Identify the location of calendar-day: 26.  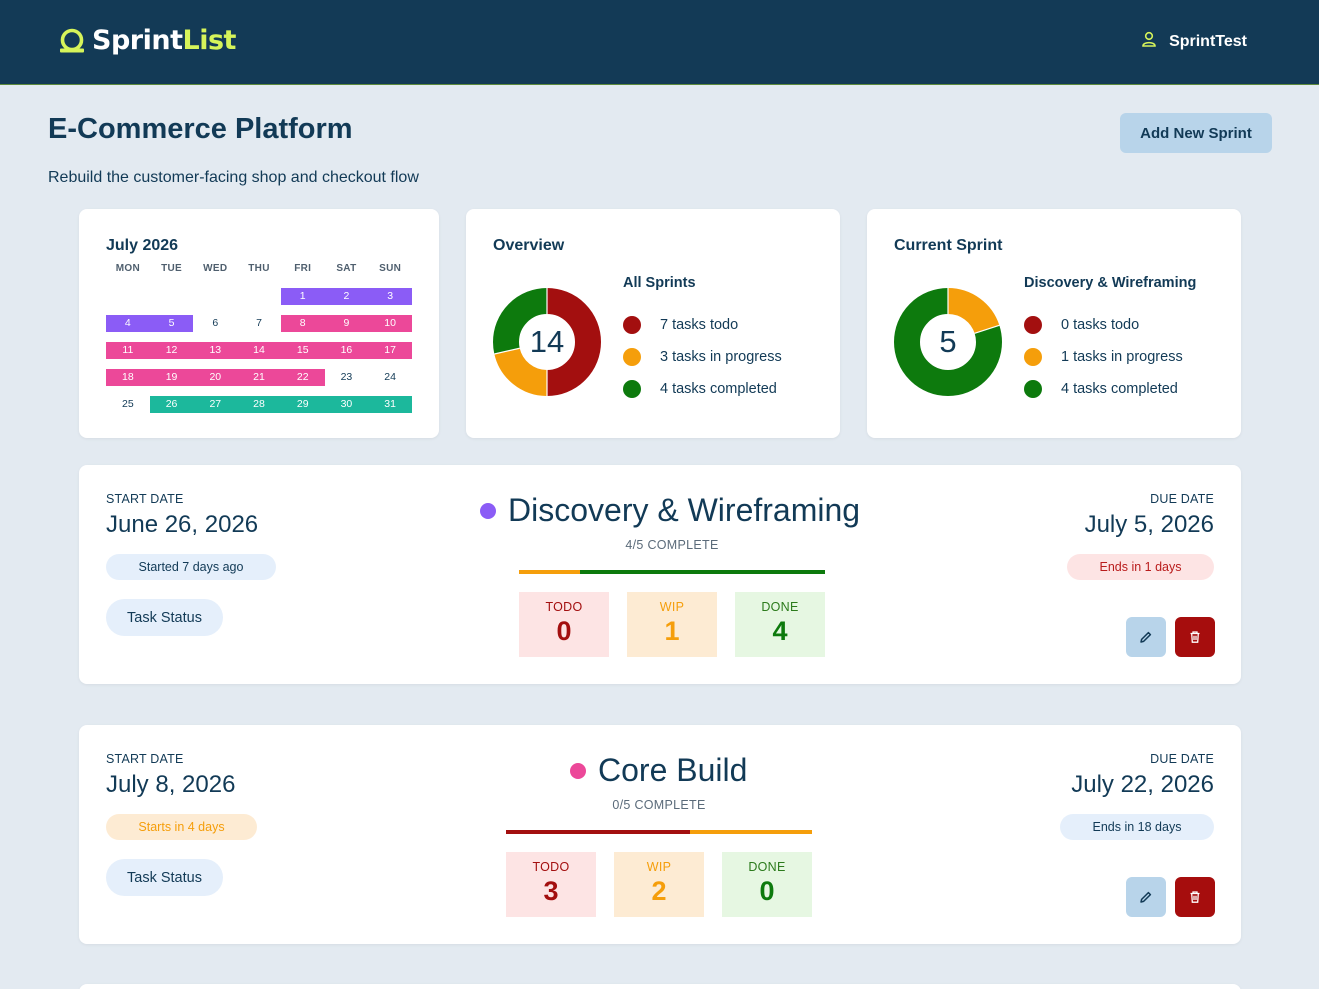
(171, 404).